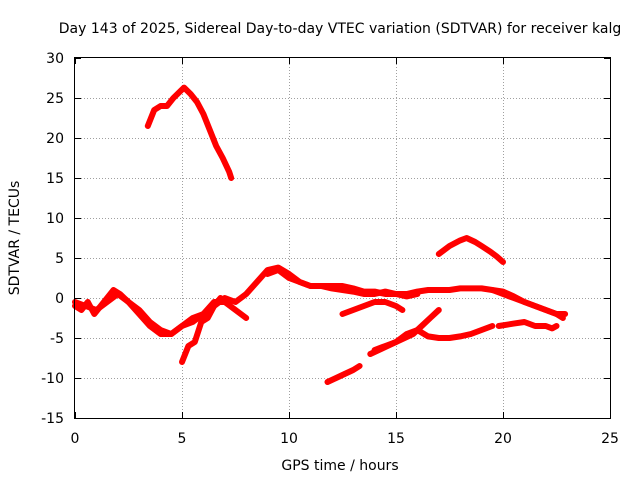 This screenshot has height=480, width=640. What do you see at coordinates (15, 238) in the screenshot?
I see `y-axis-label: SDTVAR / TECUs` at bounding box center [15, 238].